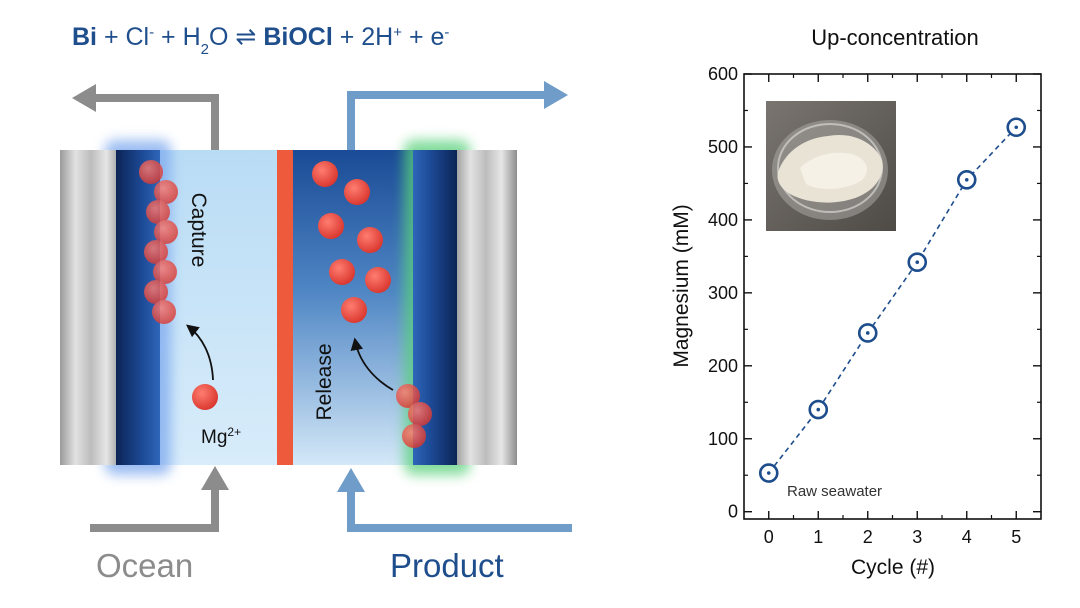  I want to click on right-current-collector, so click(486, 307).